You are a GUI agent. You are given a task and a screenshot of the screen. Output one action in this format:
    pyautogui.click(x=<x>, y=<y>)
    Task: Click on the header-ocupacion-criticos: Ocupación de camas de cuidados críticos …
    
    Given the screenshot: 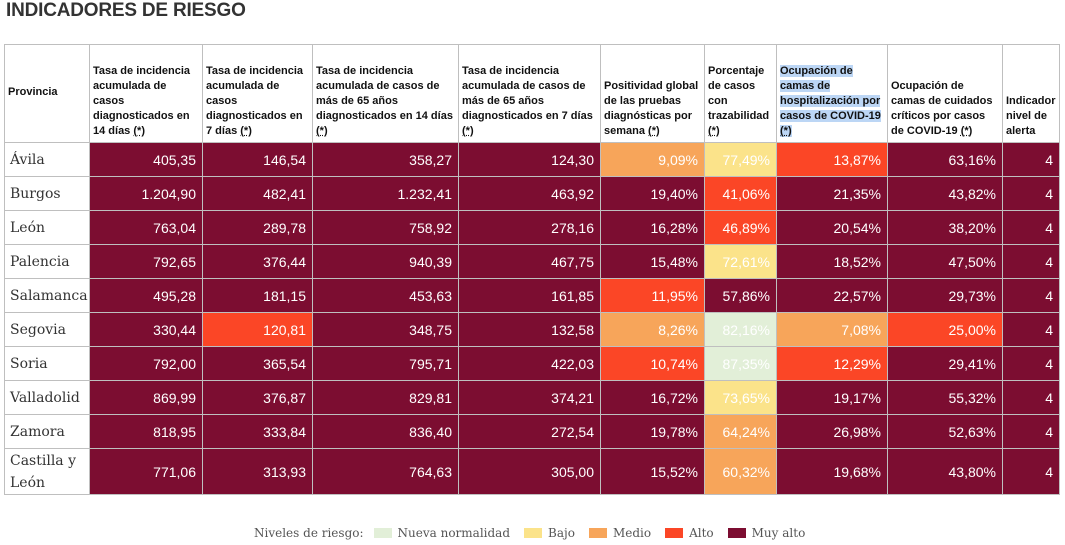 What is the action you would take?
    pyautogui.click(x=945, y=93)
    